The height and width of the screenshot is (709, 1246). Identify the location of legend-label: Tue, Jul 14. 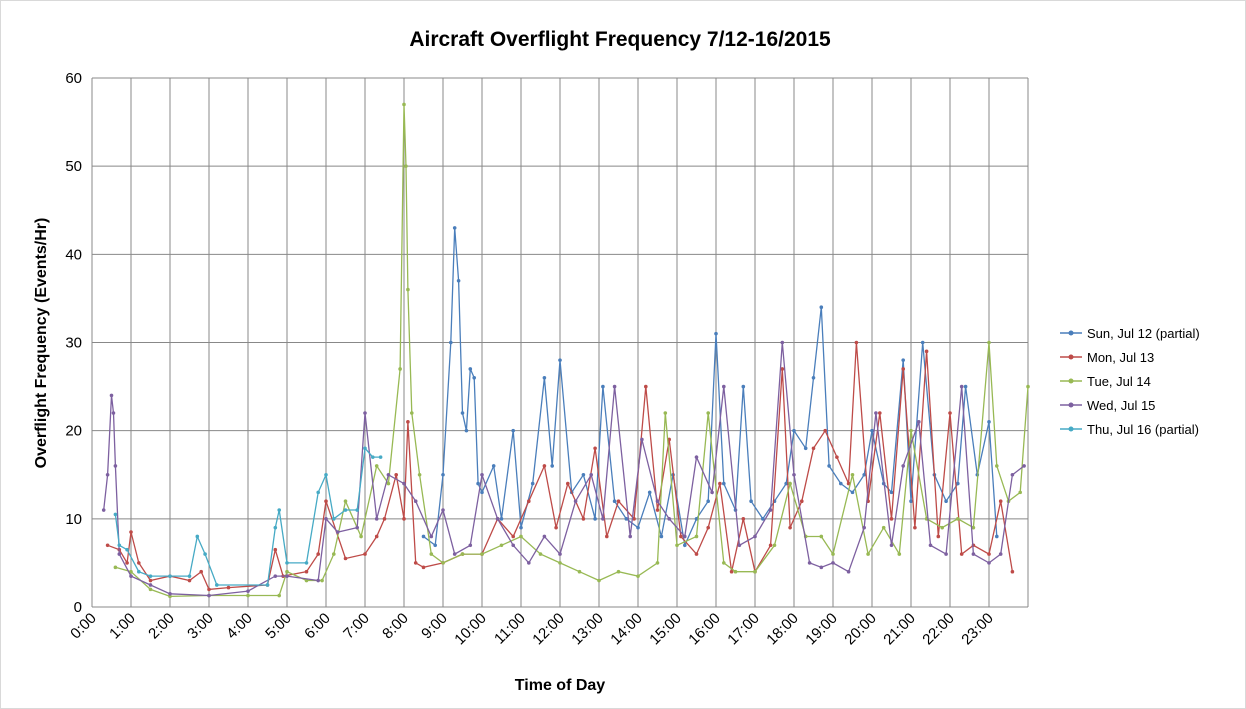
(1119, 381).